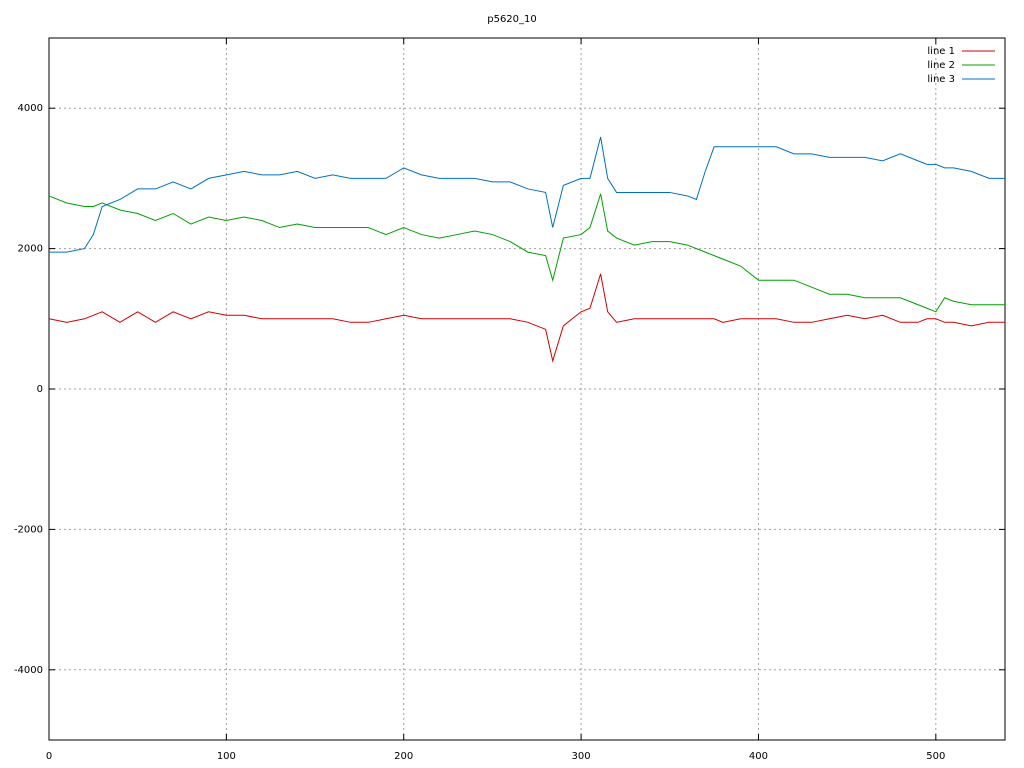 The width and height of the screenshot is (1024, 768). I want to click on x-tick-label: 200, so click(403, 756).